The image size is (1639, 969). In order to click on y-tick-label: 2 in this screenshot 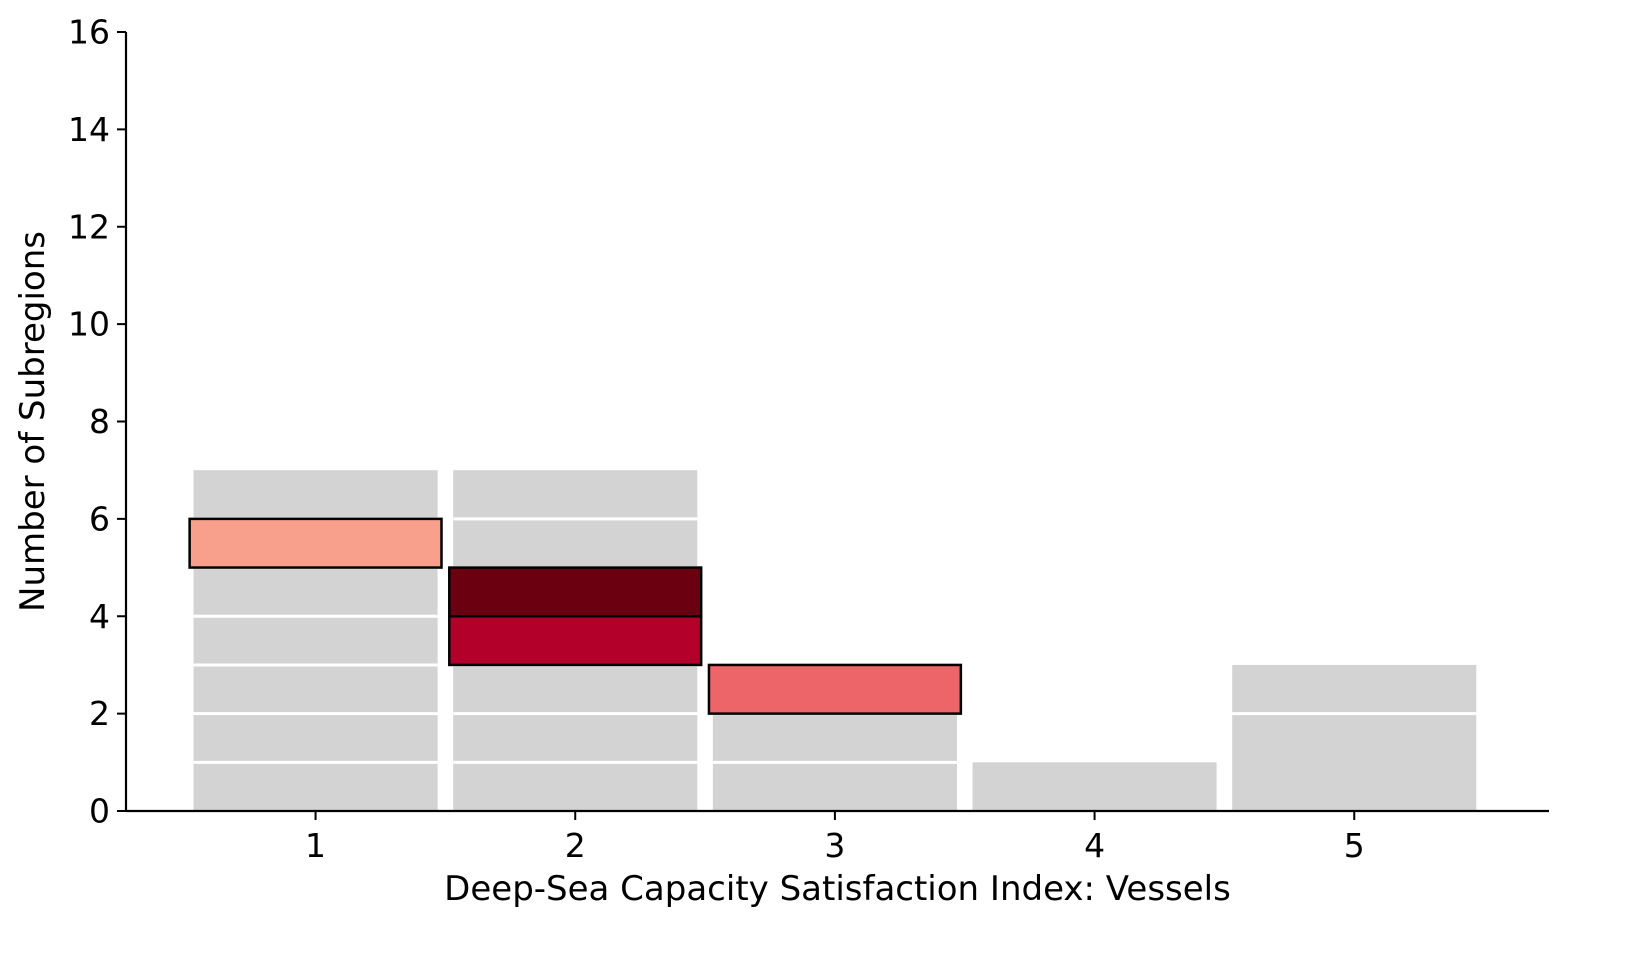, I will do `click(99, 713)`.